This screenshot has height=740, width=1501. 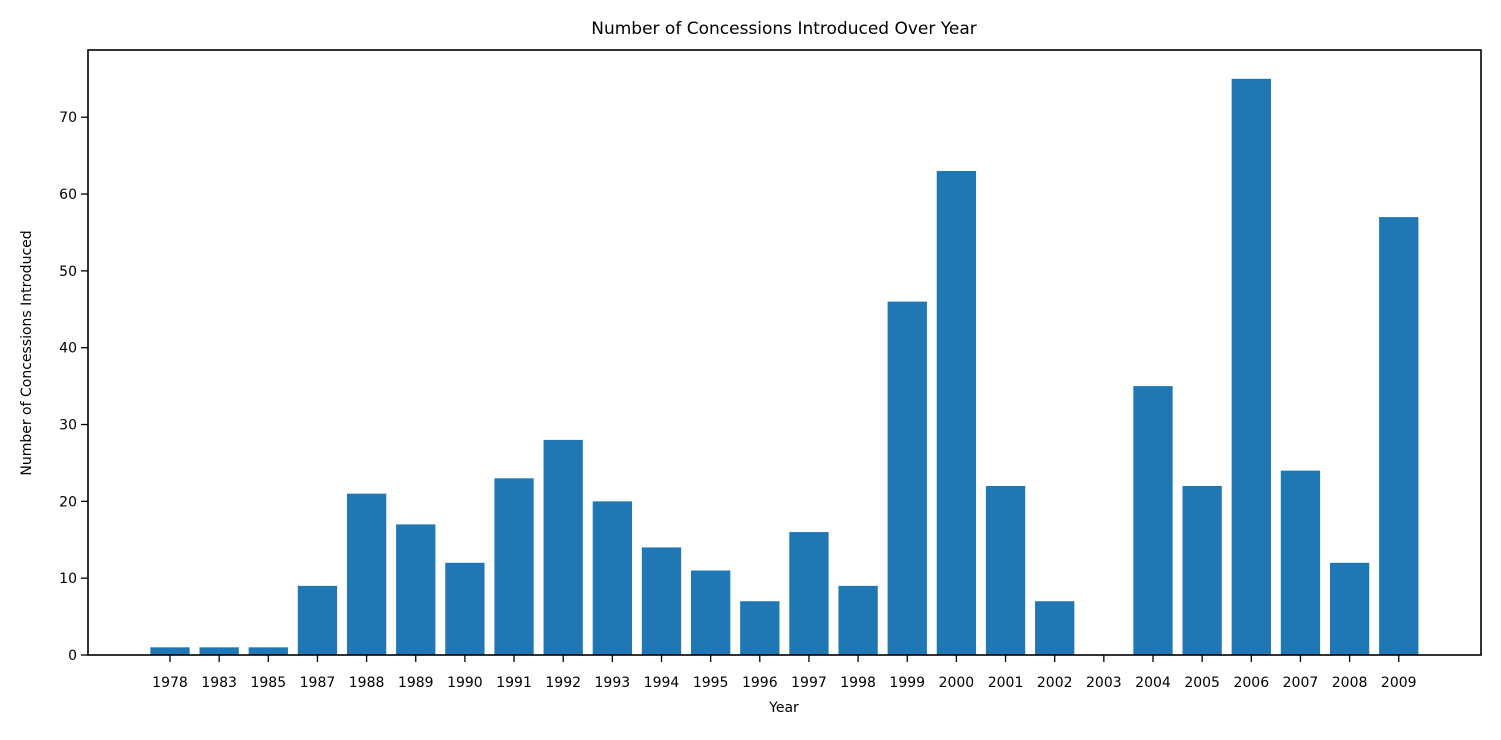 I want to click on bar-1991, so click(x=514, y=566).